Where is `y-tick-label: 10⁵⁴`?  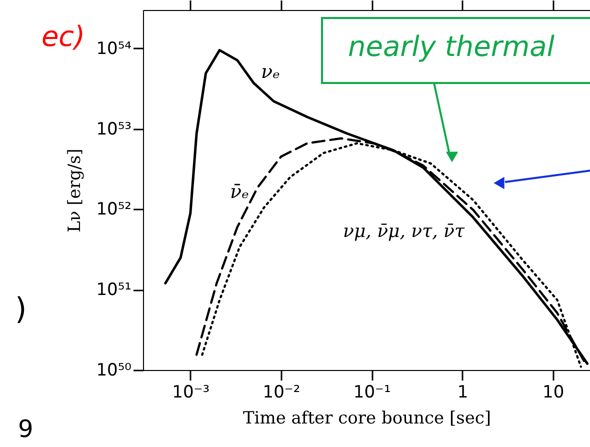 y-tick-label: 10⁵⁴ is located at coordinates (114, 48).